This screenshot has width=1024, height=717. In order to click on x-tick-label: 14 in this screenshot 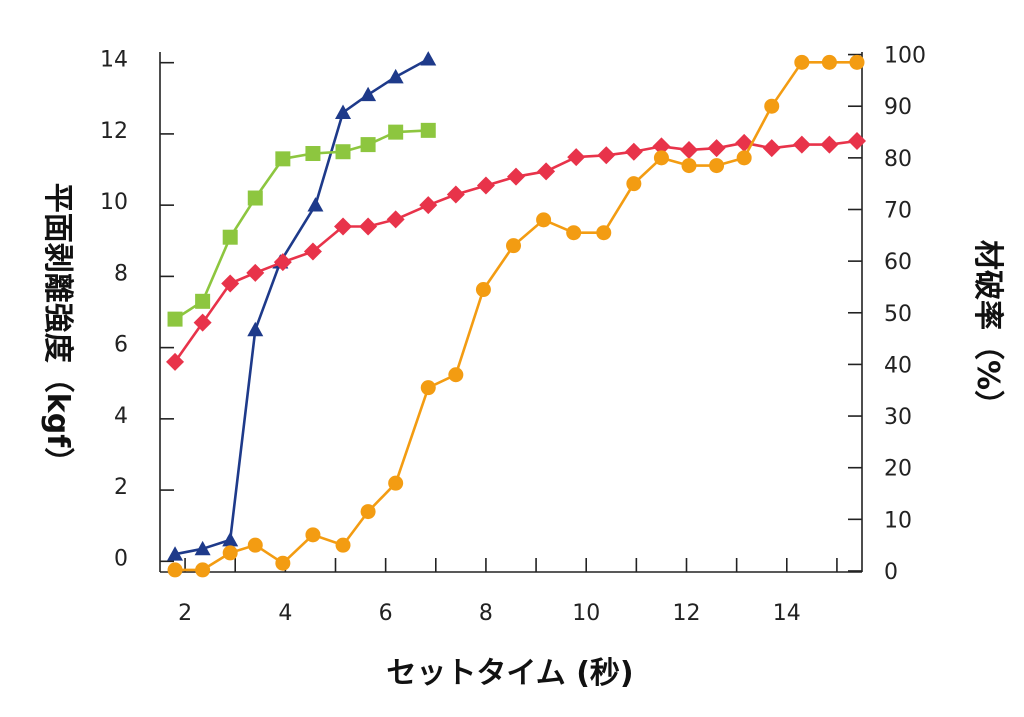, I will do `click(787, 613)`.